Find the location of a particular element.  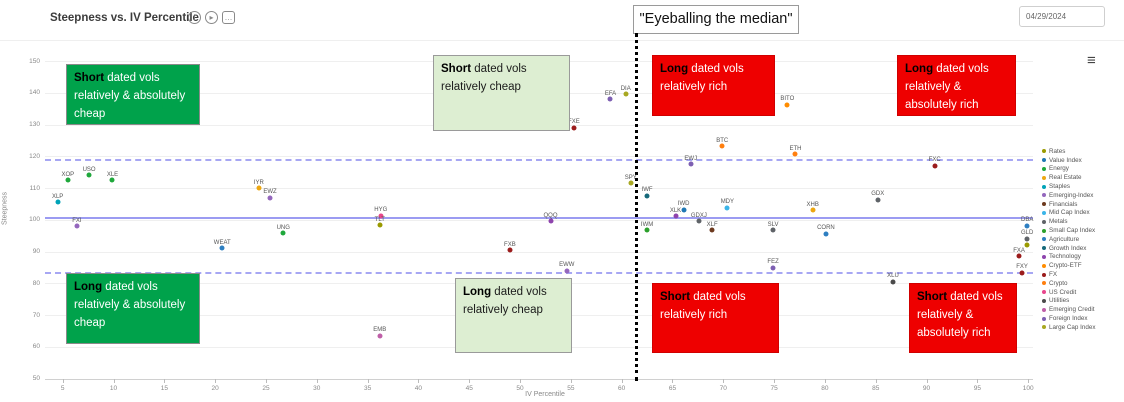

data-point-FEZ is located at coordinates (773, 267).